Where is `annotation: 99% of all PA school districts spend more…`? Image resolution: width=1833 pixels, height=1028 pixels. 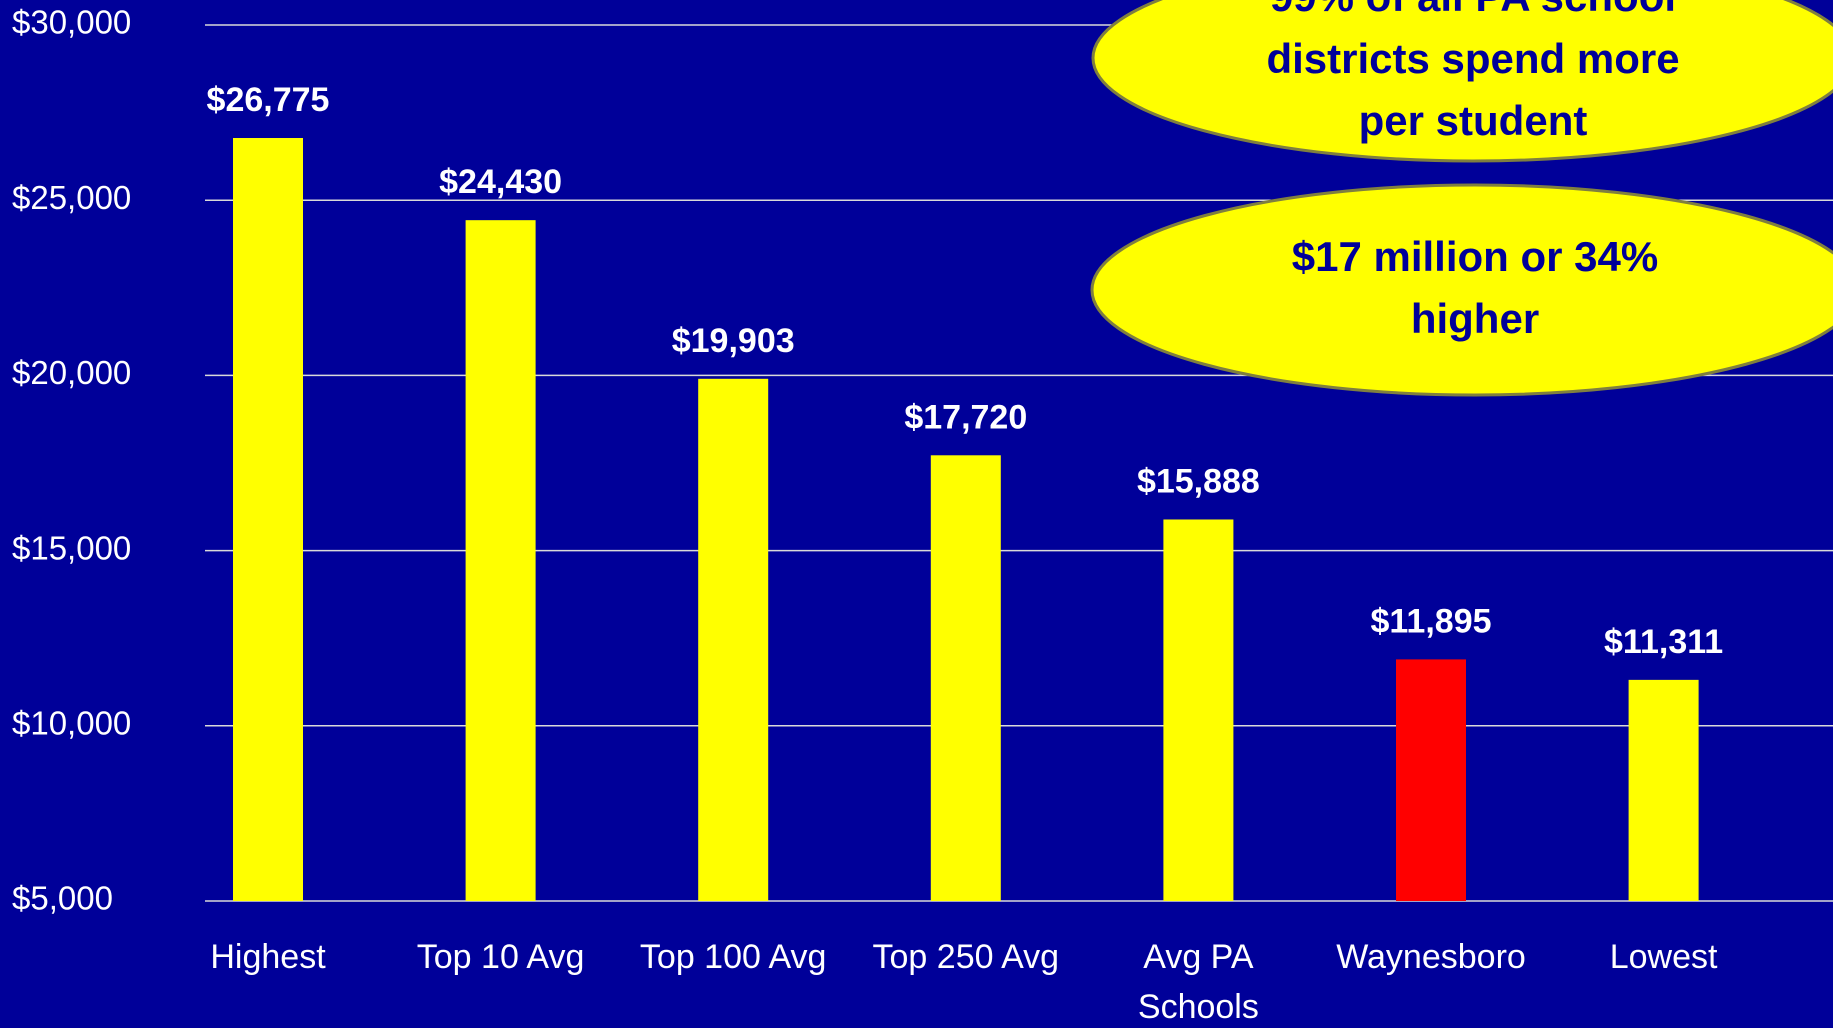
annotation: 99% of all PA school districts spend more… is located at coordinates (1462, 81).